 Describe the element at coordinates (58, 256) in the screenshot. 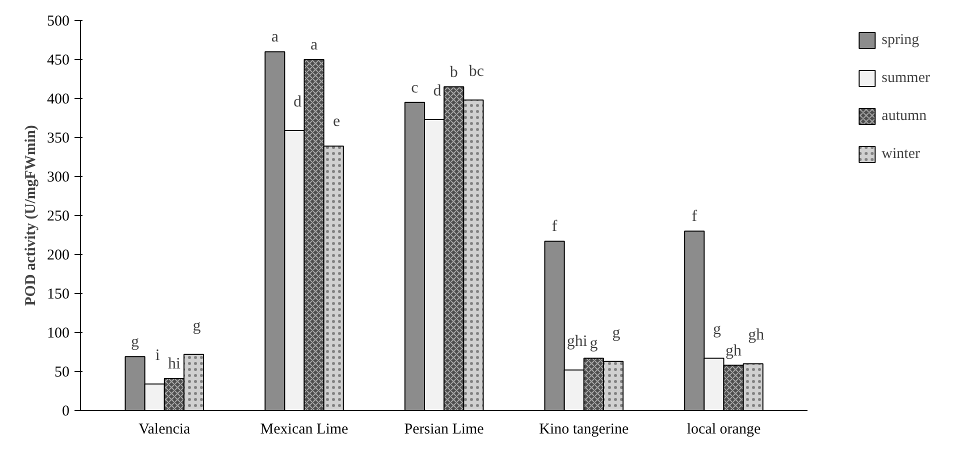

I see `y-tick-label: 200` at that location.